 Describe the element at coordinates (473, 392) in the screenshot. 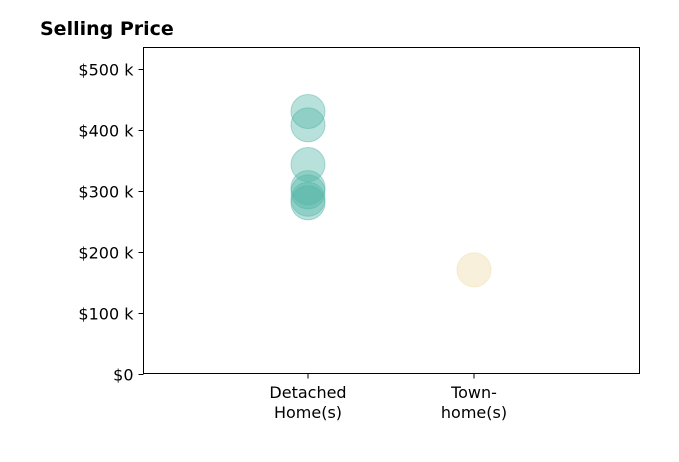

I see `x-tick-label: Town-` at that location.